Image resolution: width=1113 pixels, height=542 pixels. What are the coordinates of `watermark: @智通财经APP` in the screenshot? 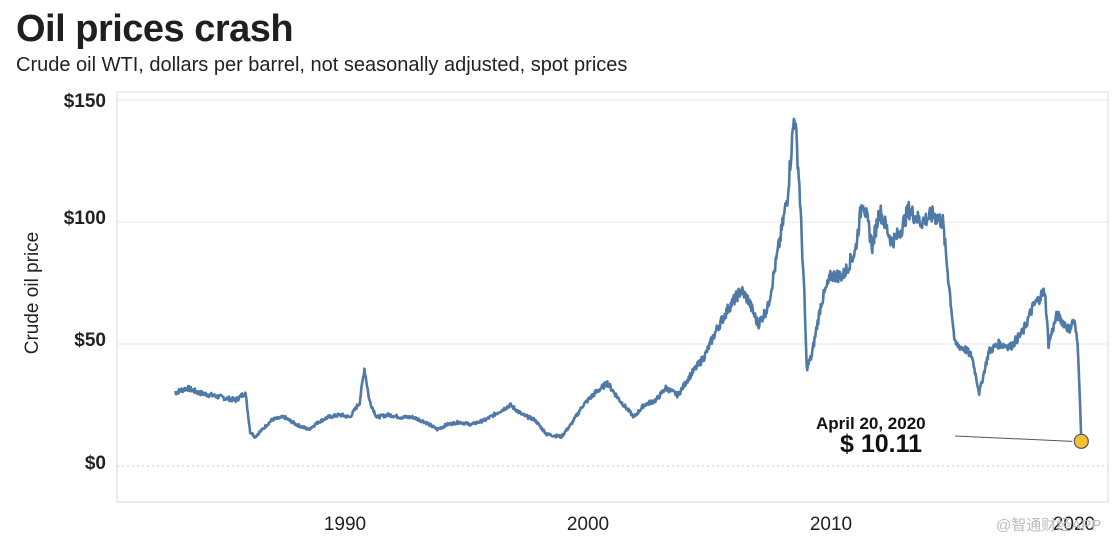 It's located at (1049, 525).